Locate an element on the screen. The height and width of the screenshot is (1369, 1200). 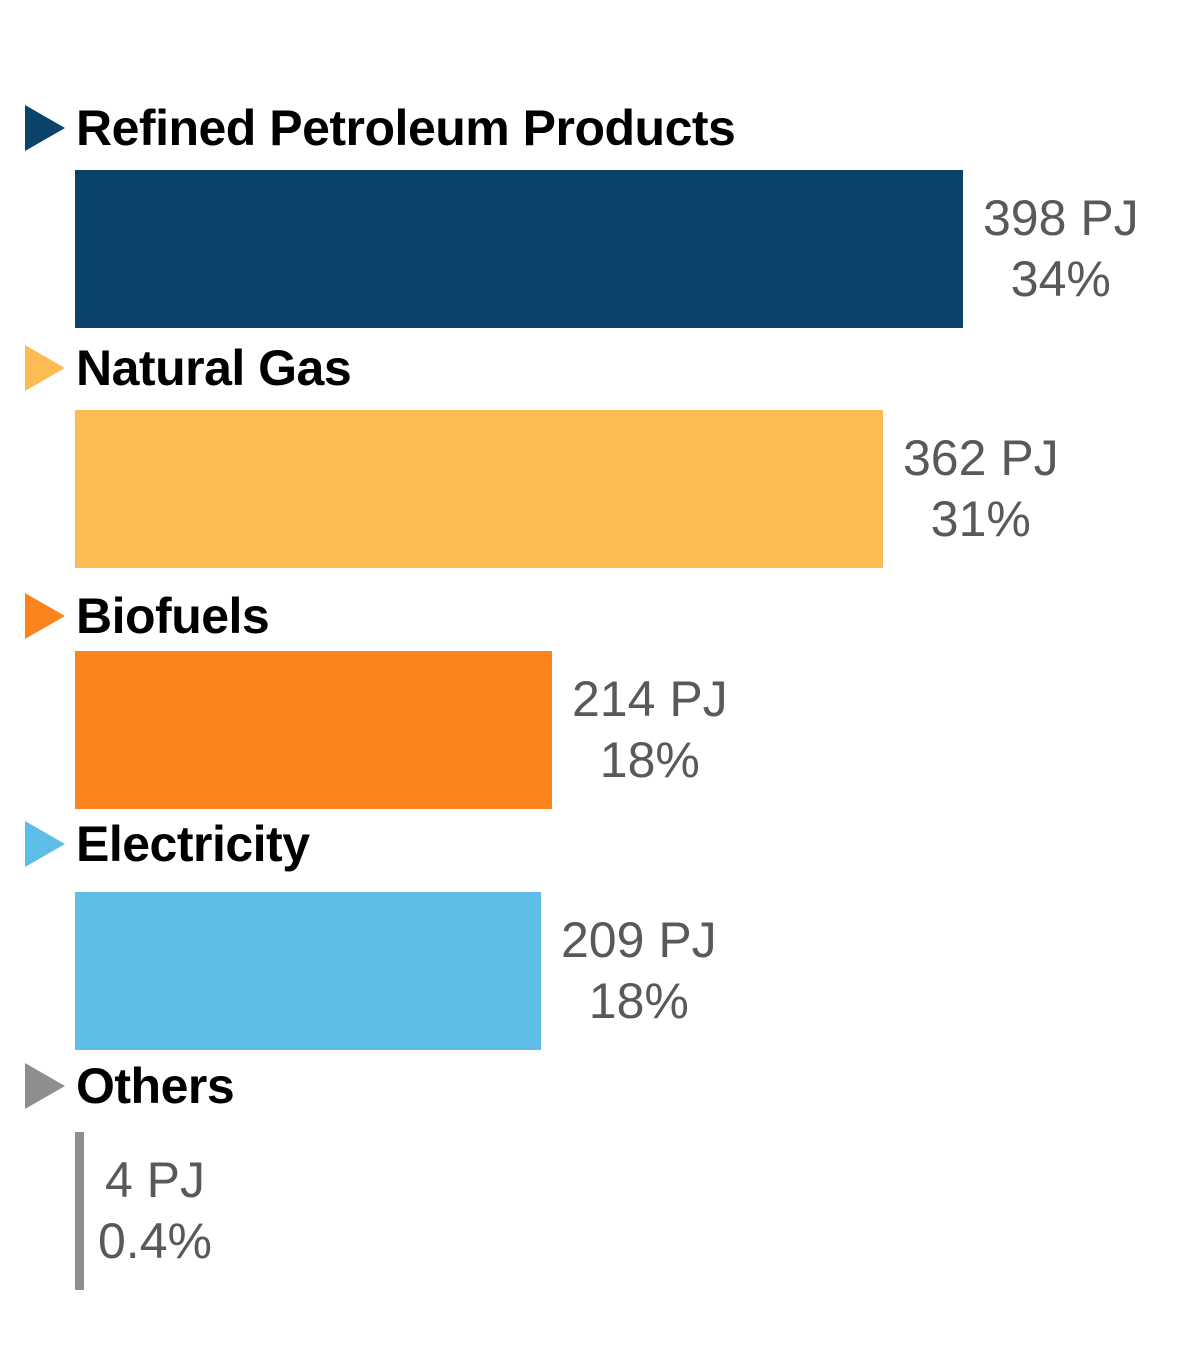
value-label: 4 PJ 0.4% is located at coordinates (155, 1211).